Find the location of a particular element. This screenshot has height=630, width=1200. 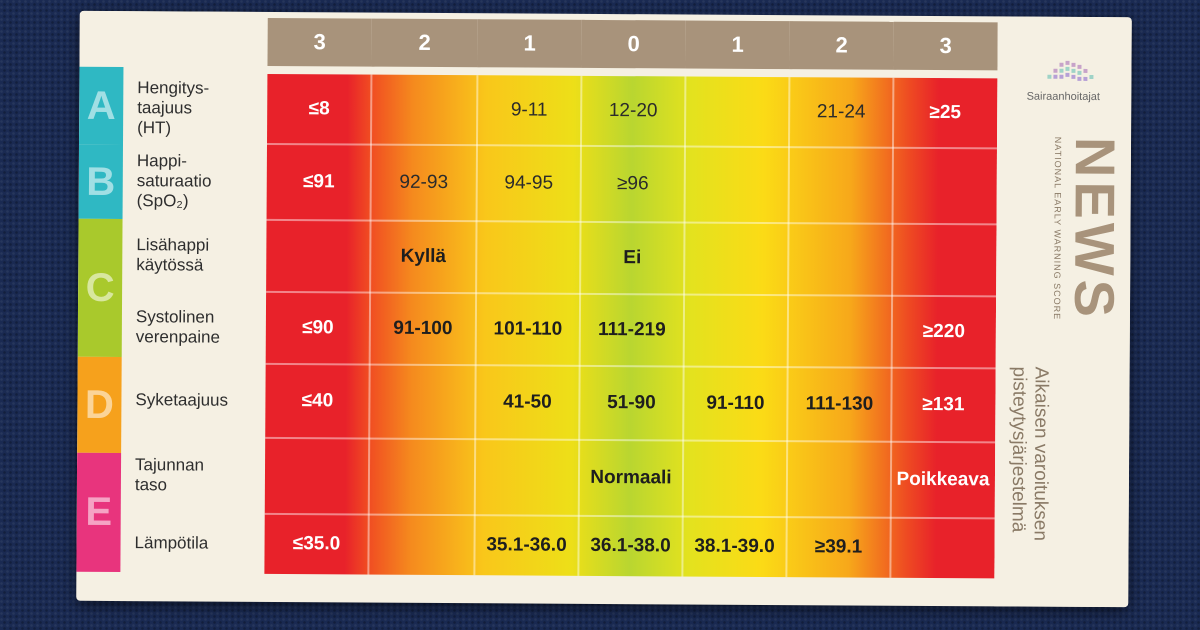

score-cell-r1-c3: ≥96 is located at coordinates (632, 184).